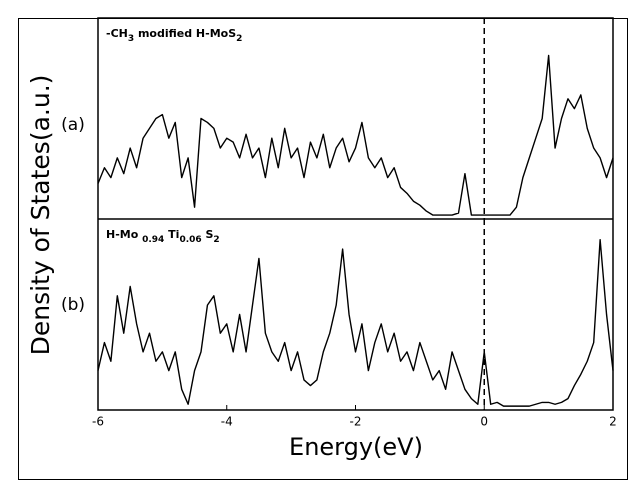  I want to click on panel-title: H-Mo 0.94 Ti0.06 S2, so click(163, 236).